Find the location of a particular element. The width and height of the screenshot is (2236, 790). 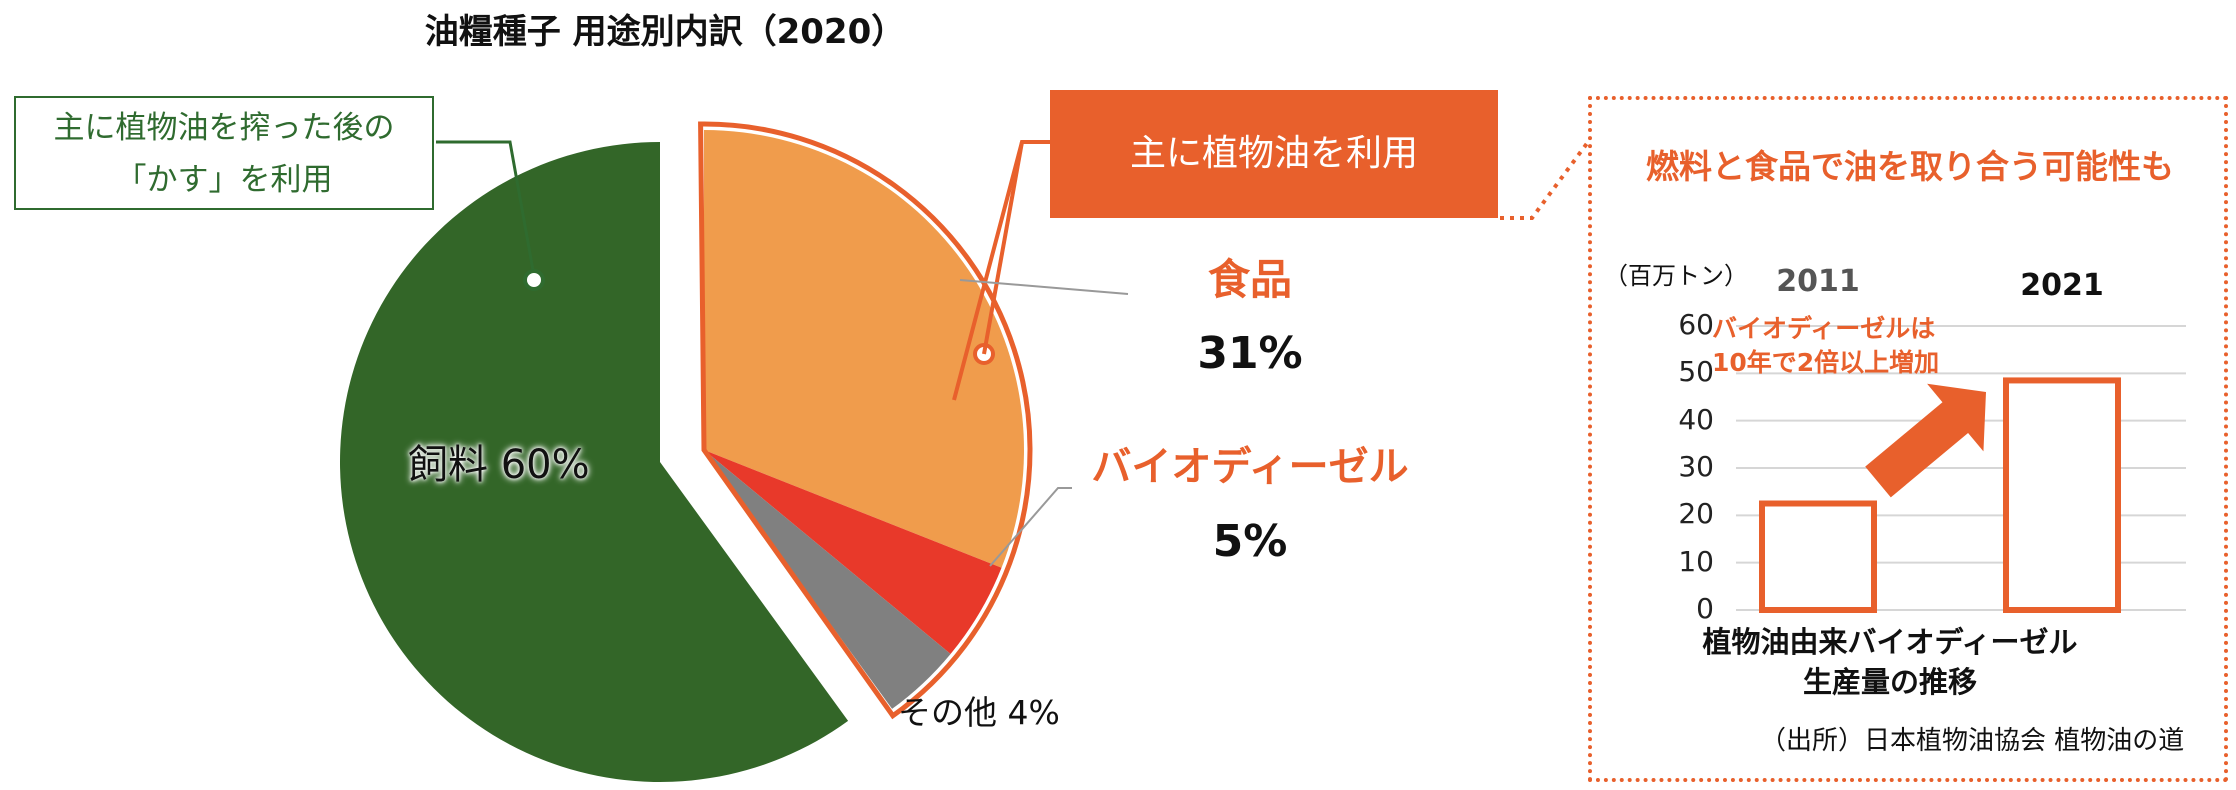

biodiesel-label: バイオディーゼル is located at coordinates (1250, 467).